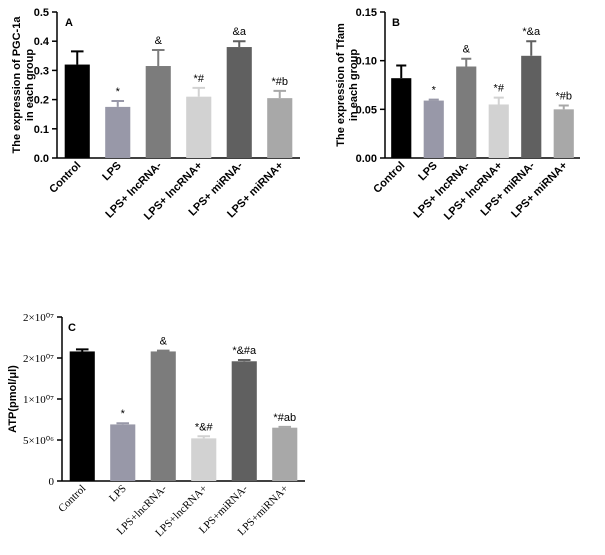  Describe the element at coordinates (204, 427) in the screenshot. I see `annotation: *&#` at that location.